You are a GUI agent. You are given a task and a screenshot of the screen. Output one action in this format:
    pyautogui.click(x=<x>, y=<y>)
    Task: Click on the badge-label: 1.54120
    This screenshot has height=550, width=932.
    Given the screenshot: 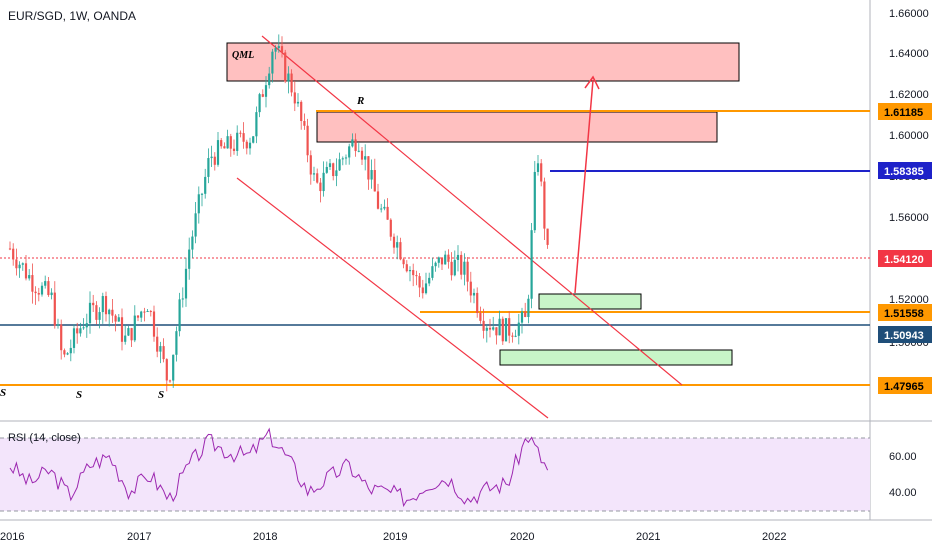 What is the action you would take?
    pyautogui.click(x=904, y=260)
    